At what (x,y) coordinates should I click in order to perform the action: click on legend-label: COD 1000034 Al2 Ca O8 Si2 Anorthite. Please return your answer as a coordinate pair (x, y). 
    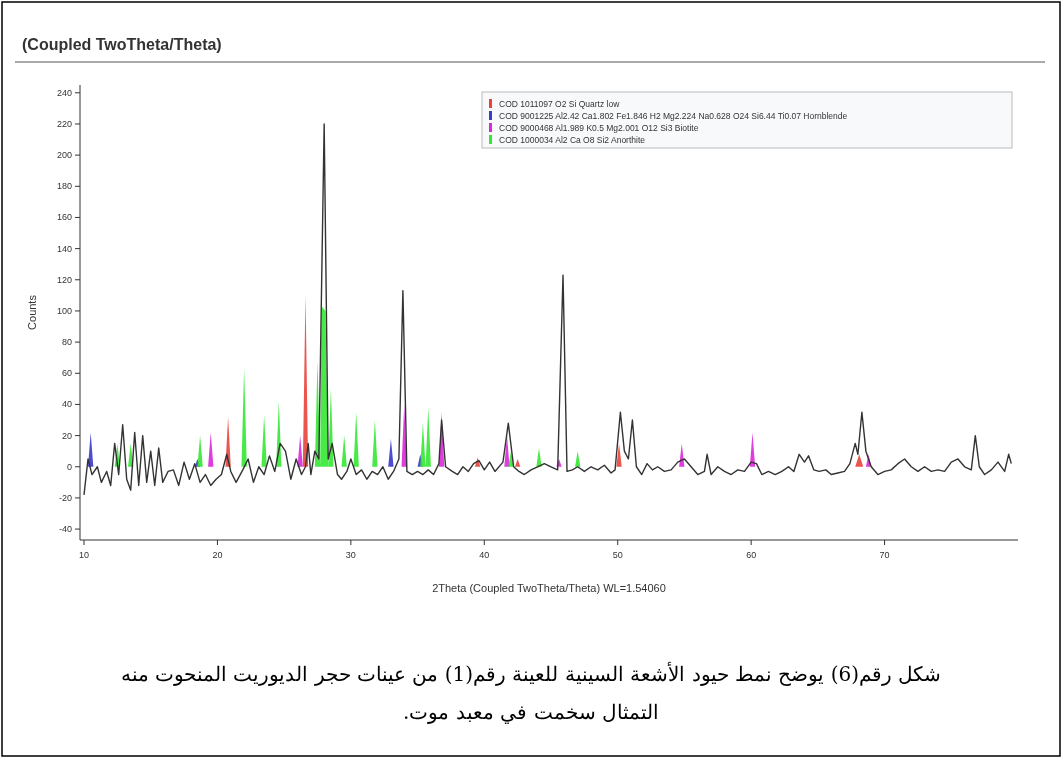
    Looking at the image, I should click on (572, 140).